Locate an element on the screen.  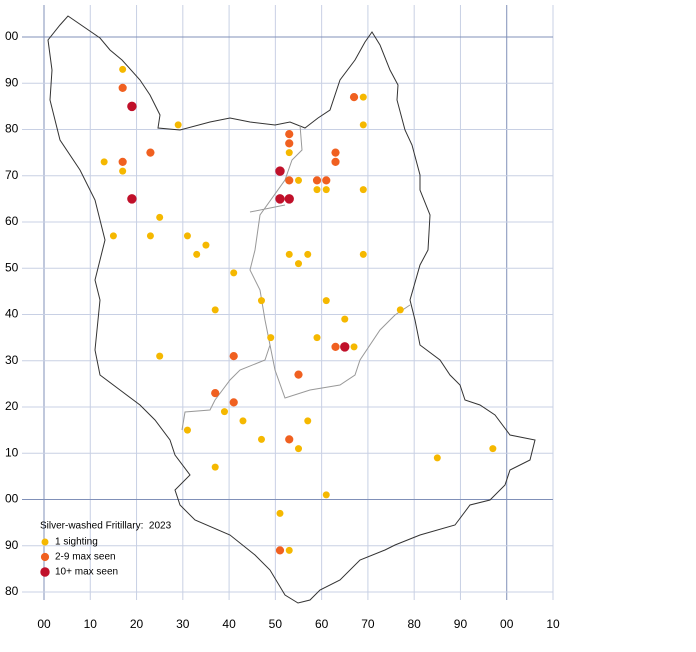
x-tick-label: 40 is located at coordinates (229, 624).